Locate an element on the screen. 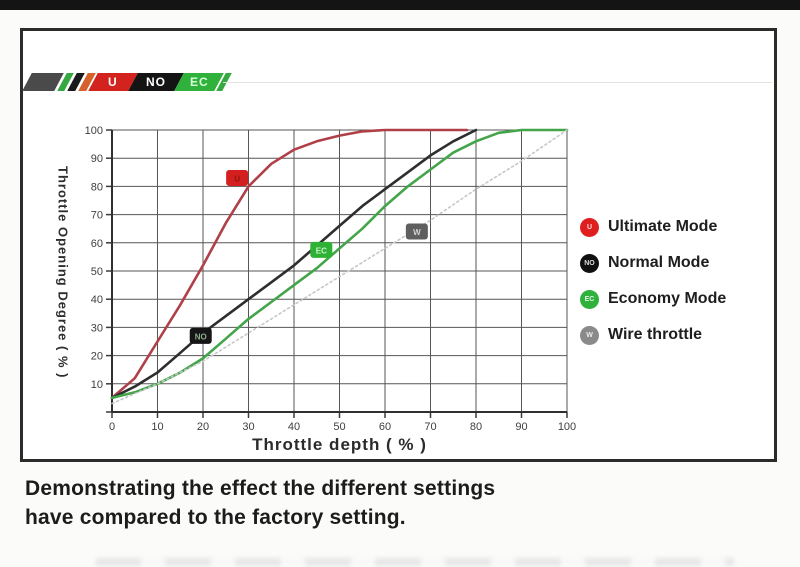  top-black-bar is located at coordinates (400, 5).